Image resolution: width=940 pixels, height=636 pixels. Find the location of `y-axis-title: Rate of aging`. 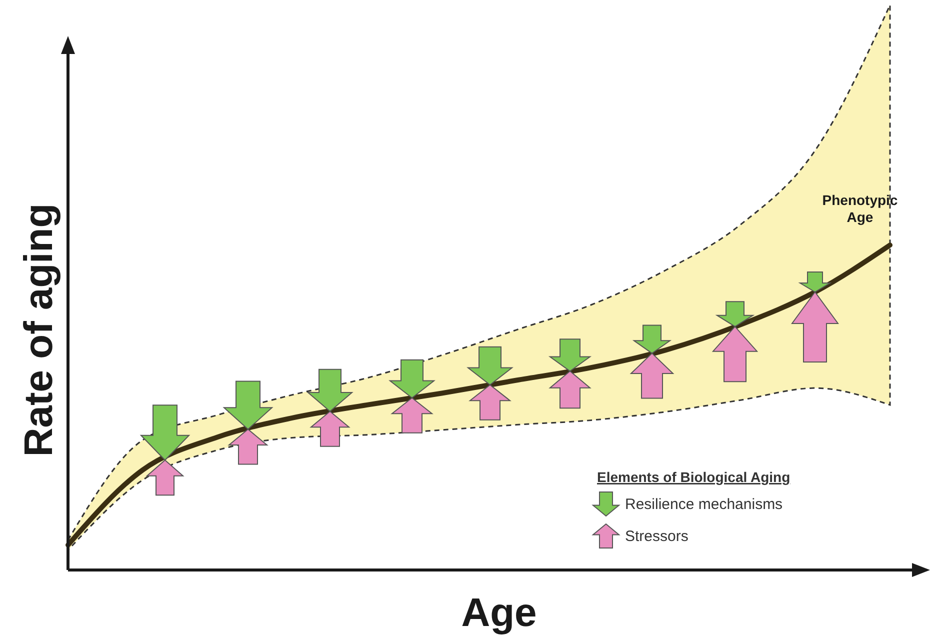

y-axis-title: Rate of aging is located at coordinates (39, 330).